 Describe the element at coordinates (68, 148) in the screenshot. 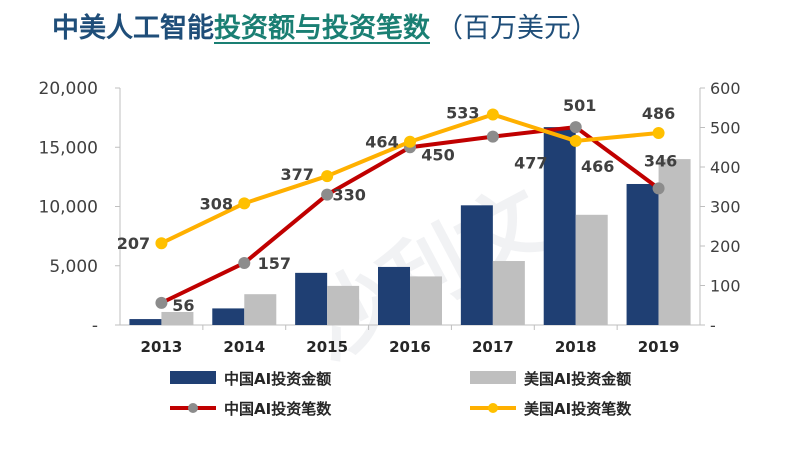

I see `y-left-tick-label: 15,000` at that location.